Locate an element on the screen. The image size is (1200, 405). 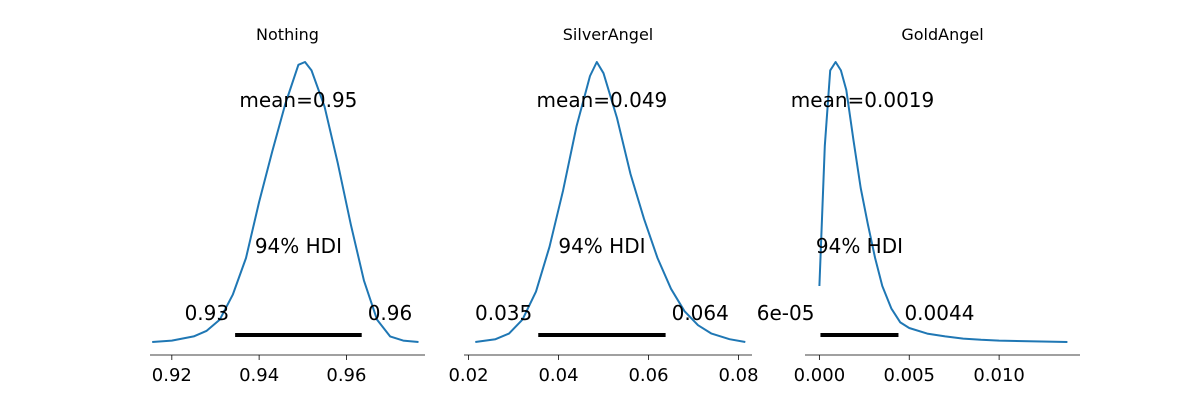
x-tick-label: 0.000 is located at coordinates (820, 375).